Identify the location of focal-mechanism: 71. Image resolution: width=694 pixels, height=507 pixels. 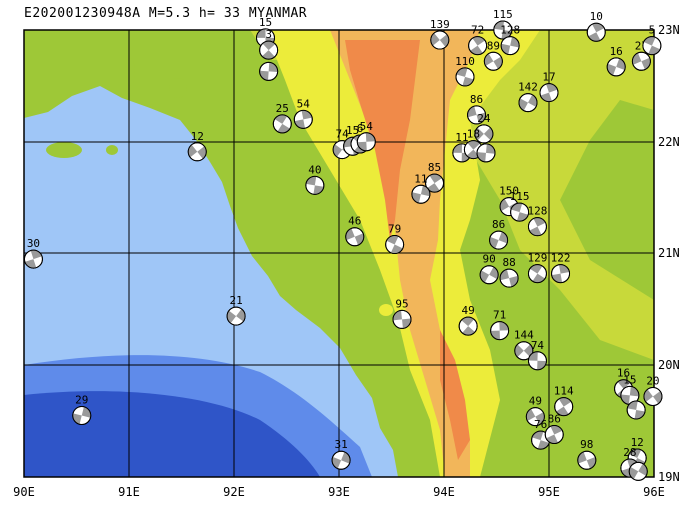
(500, 325).